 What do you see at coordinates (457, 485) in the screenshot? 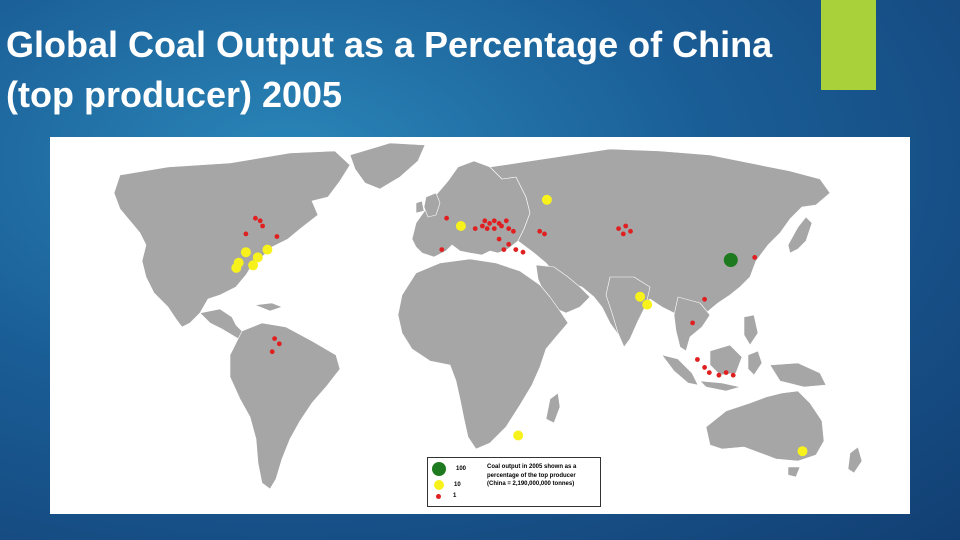
I see `legend-value-10: 10` at bounding box center [457, 485].